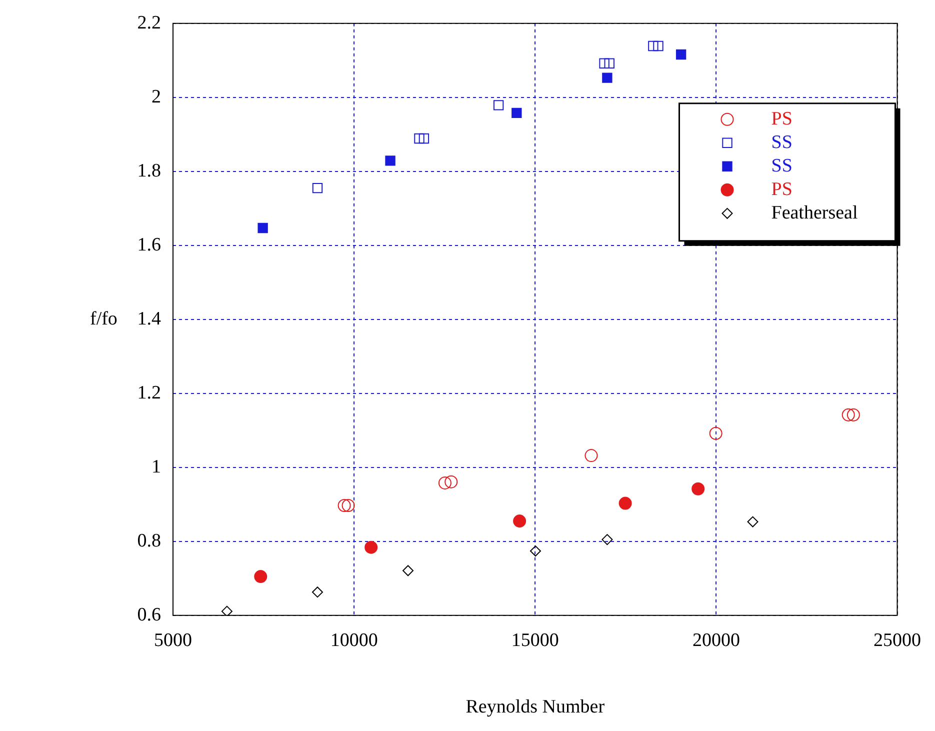 Image resolution: width=935 pixels, height=731 pixels. What do you see at coordinates (354, 640) in the screenshot?
I see `x-tick-label: 10000` at bounding box center [354, 640].